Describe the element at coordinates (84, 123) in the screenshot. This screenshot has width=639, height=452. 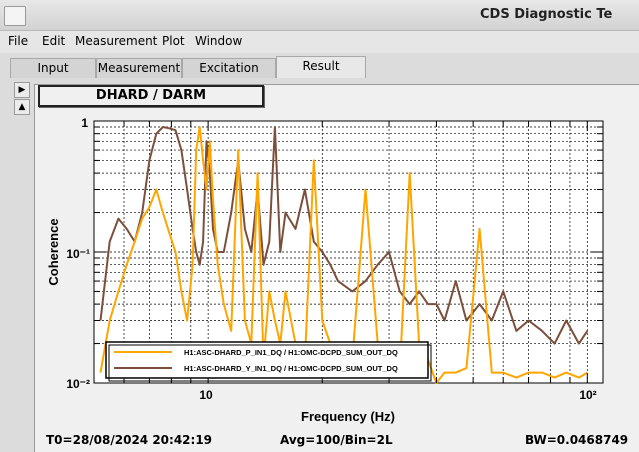
I see `y-tick-1: 1` at that location.